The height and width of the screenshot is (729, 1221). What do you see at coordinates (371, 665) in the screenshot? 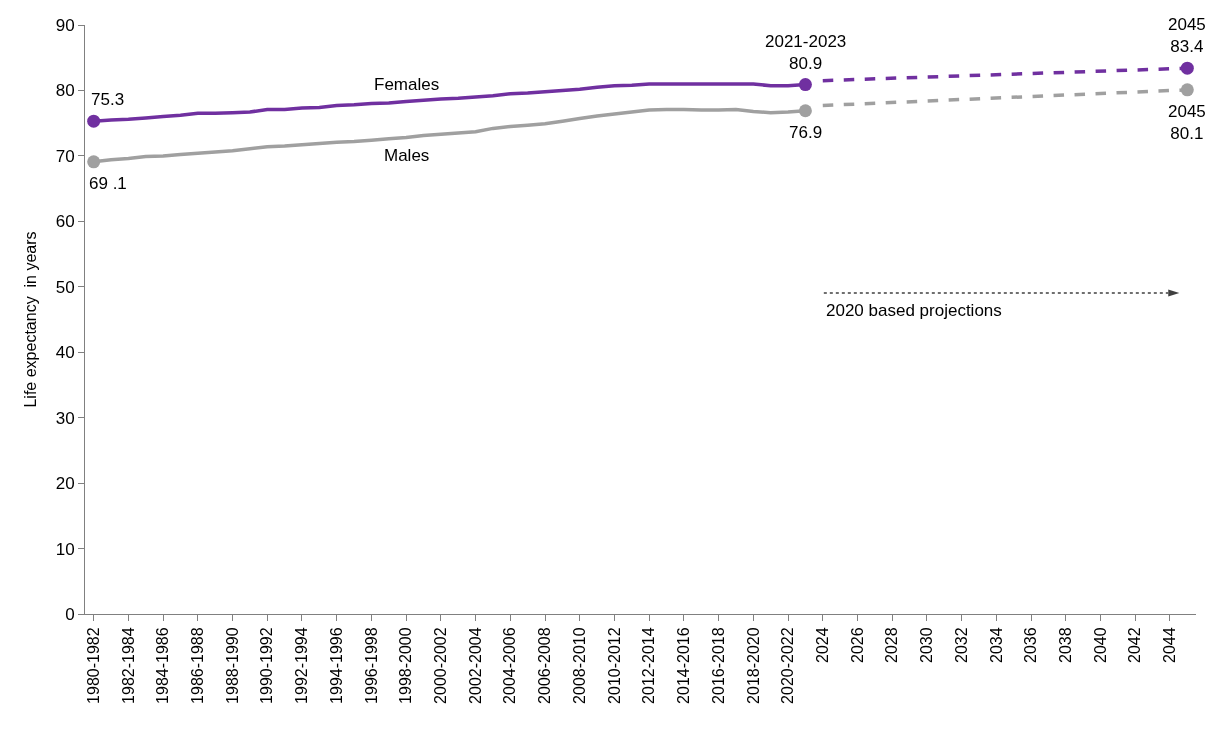
I see `x-tick-label: 1996-1998` at bounding box center [371, 665].